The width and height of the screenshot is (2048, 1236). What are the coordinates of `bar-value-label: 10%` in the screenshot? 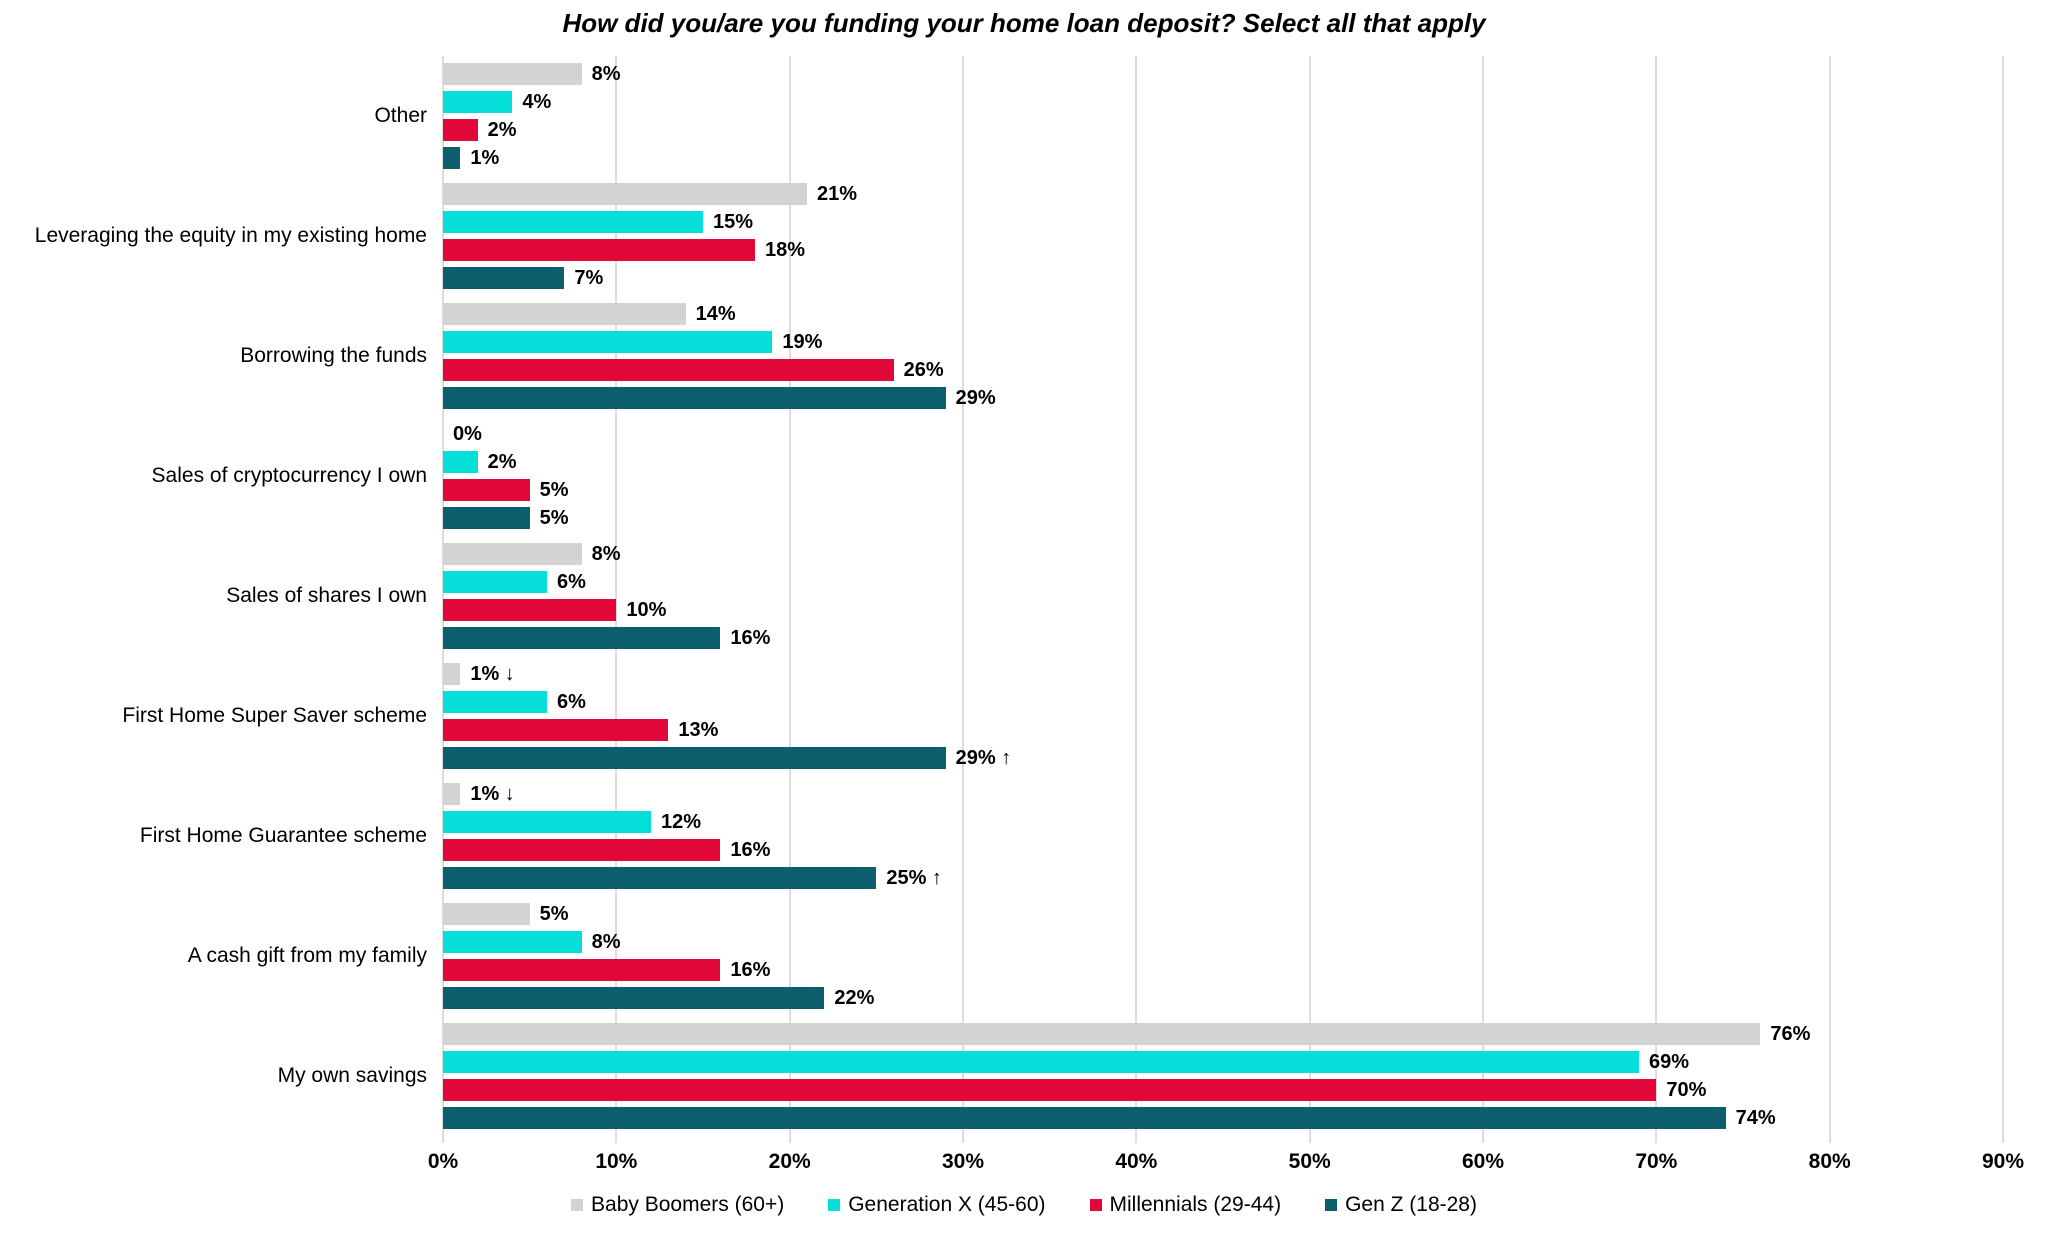 It's located at (646, 610).